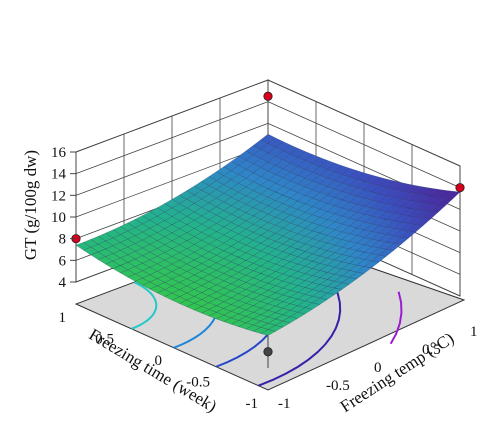 This screenshot has width=500, height=446. Describe the element at coordinates (58, 196) in the screenshot. I see `z-tick-label: 12` at that location.